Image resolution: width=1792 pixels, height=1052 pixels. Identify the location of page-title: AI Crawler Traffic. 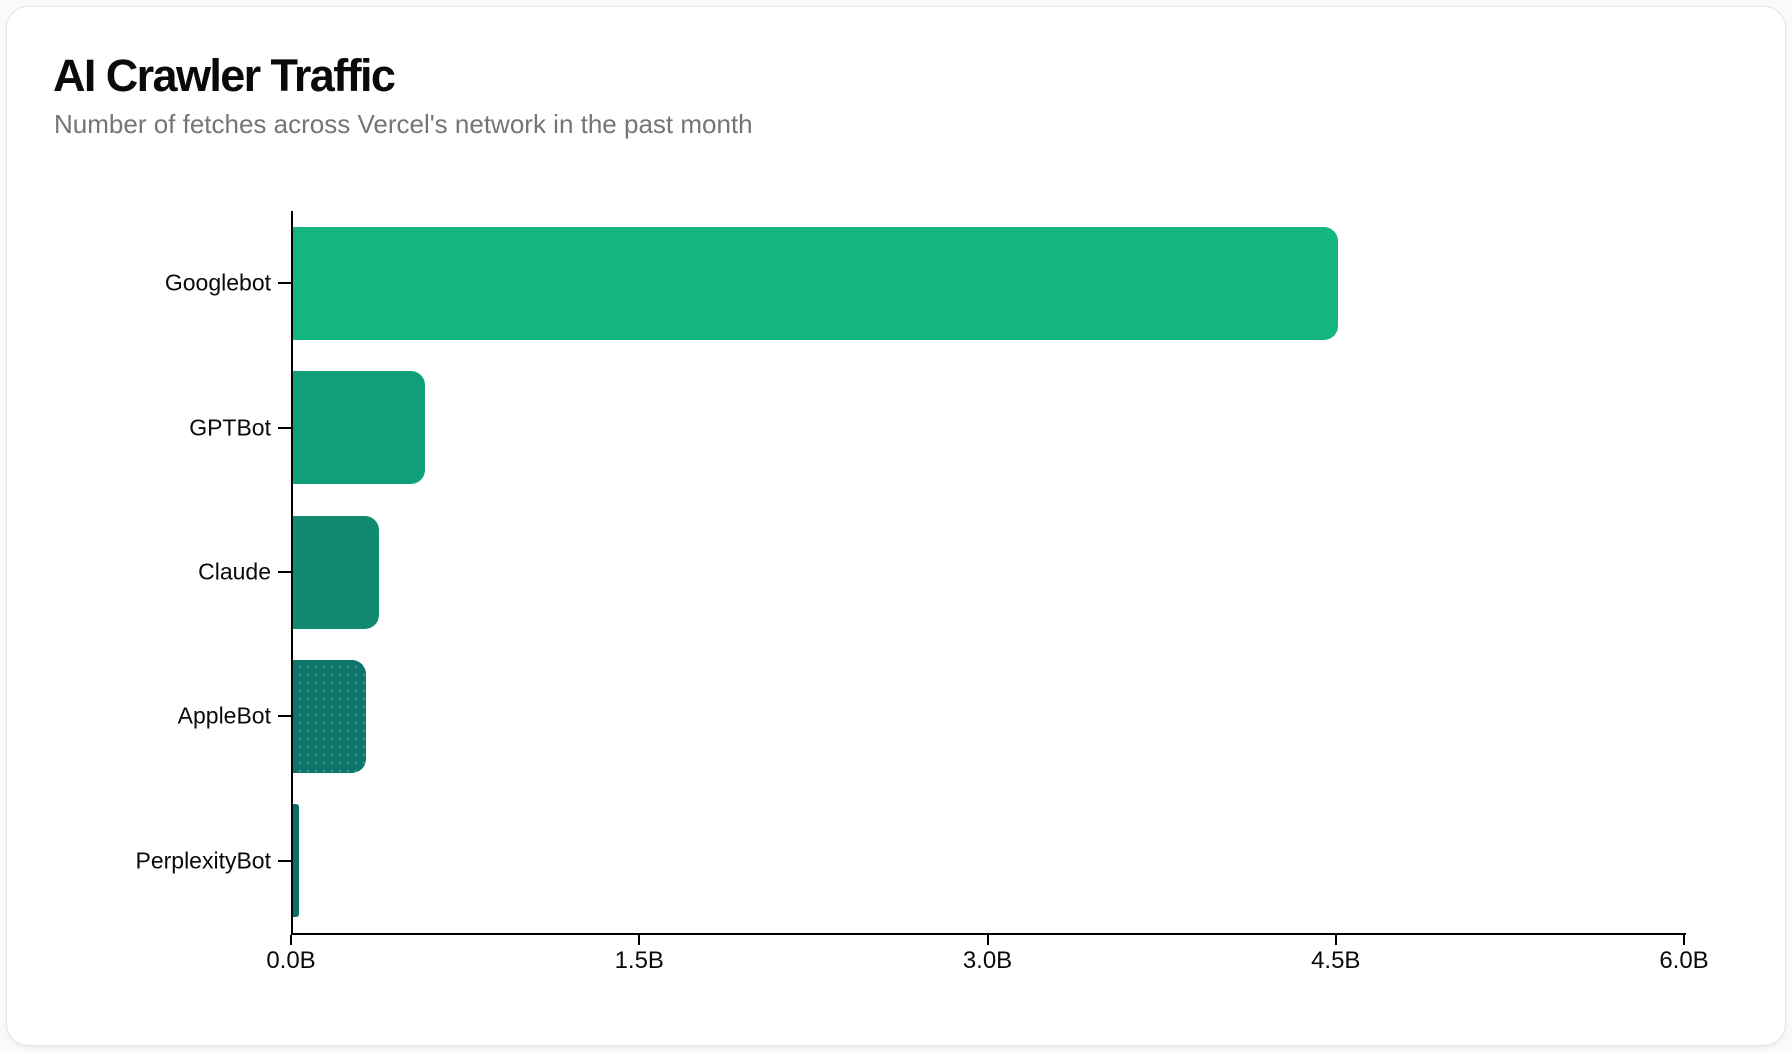
(224, 75).